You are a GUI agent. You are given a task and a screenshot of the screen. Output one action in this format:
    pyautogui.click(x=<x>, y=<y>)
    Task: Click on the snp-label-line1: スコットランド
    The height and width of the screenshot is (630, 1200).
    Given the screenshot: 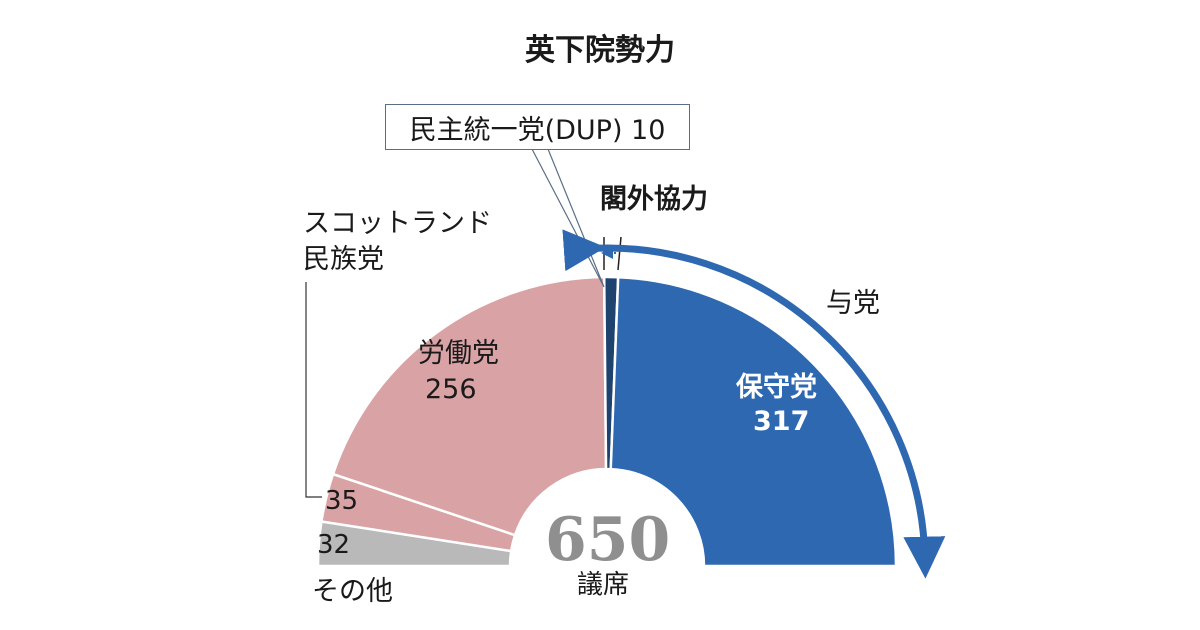 What is the action you would take?
    pyautogui.click(x=397, y=223)
    